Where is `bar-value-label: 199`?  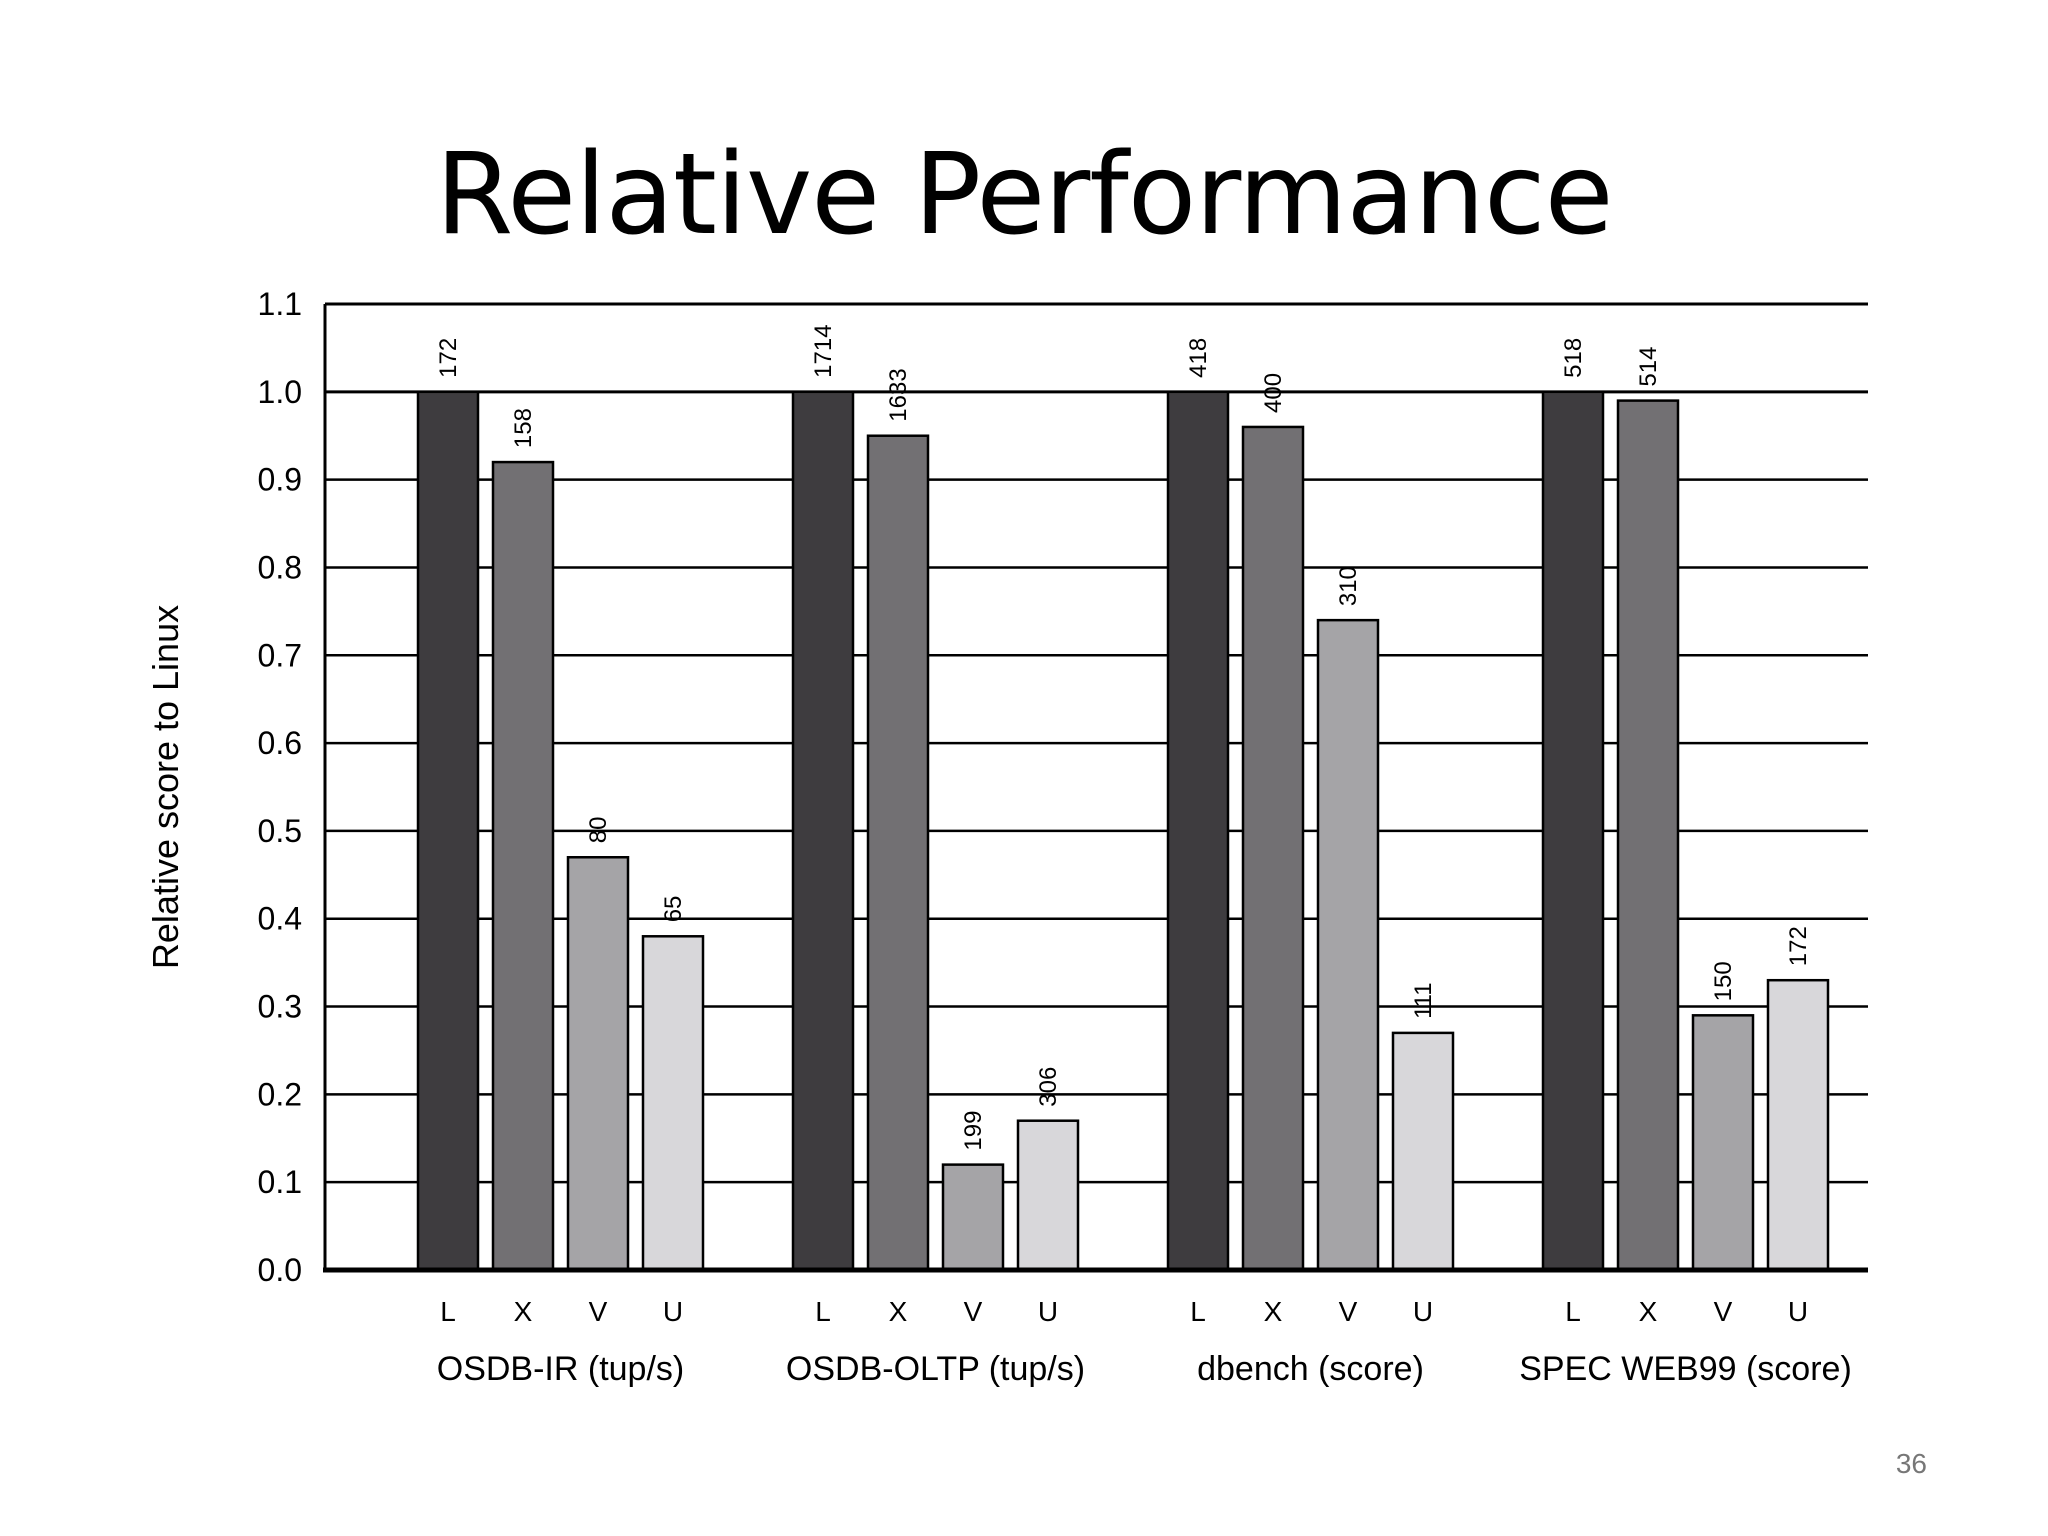 bar-value-label: 199 is located at coordinates (973, 1131).